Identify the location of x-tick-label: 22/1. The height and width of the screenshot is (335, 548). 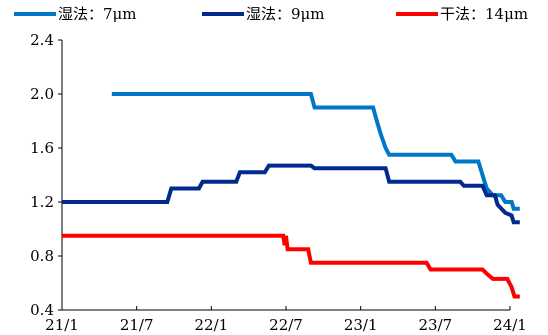
(211, 325).